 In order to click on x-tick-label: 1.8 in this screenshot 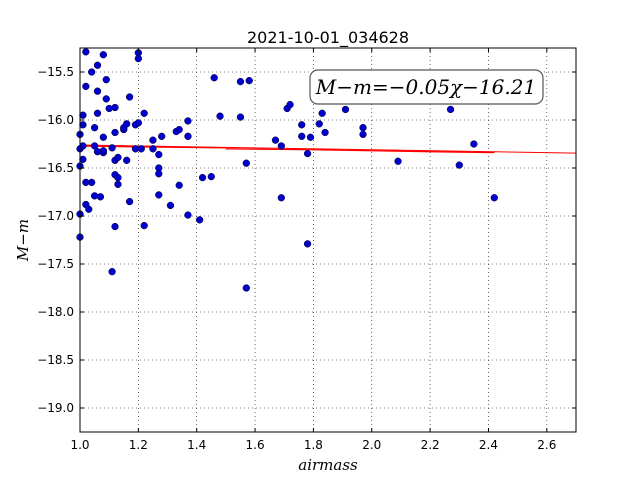, I will do `click(313, 445)`.